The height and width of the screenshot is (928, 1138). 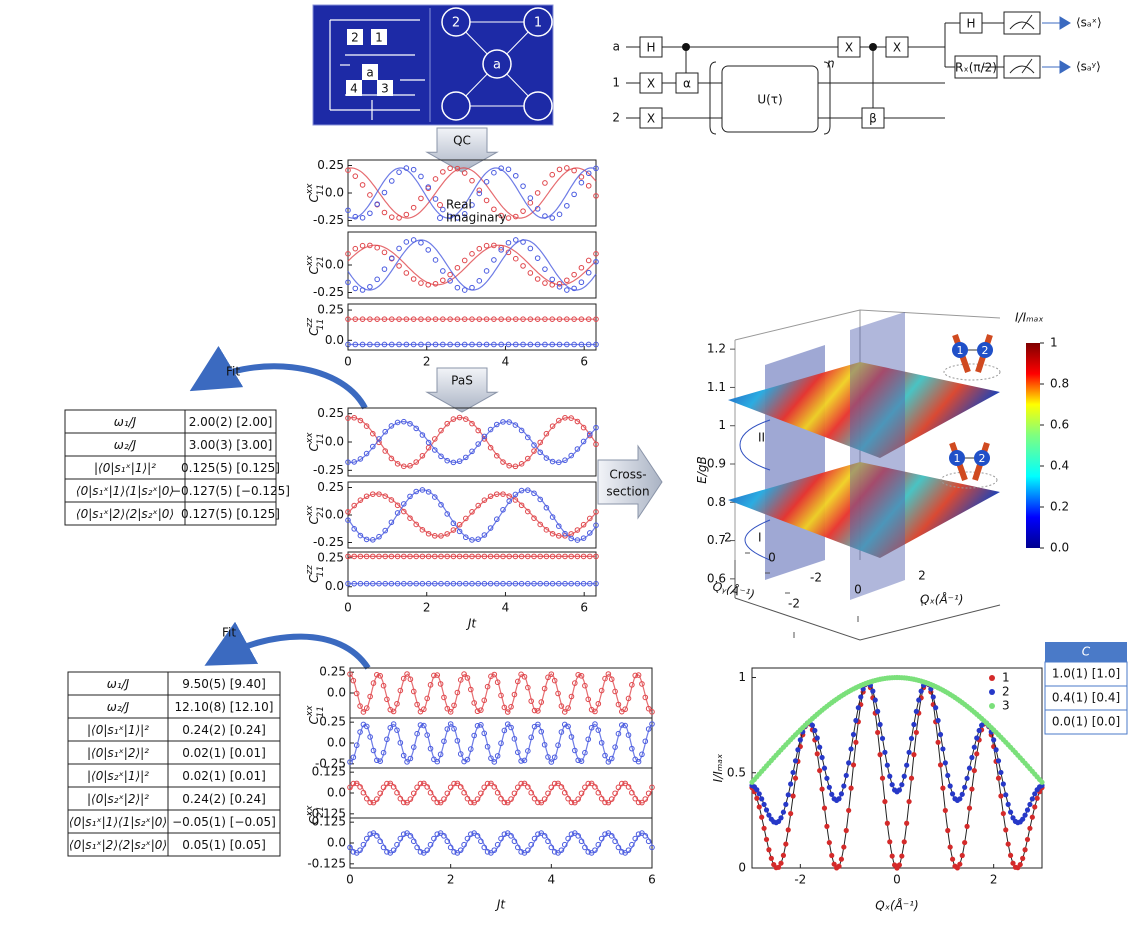 What do you see at coordinates (332, 722) in the screenshot?
I see `y-tick-label: 0.25` at bounding box center [332, 722].